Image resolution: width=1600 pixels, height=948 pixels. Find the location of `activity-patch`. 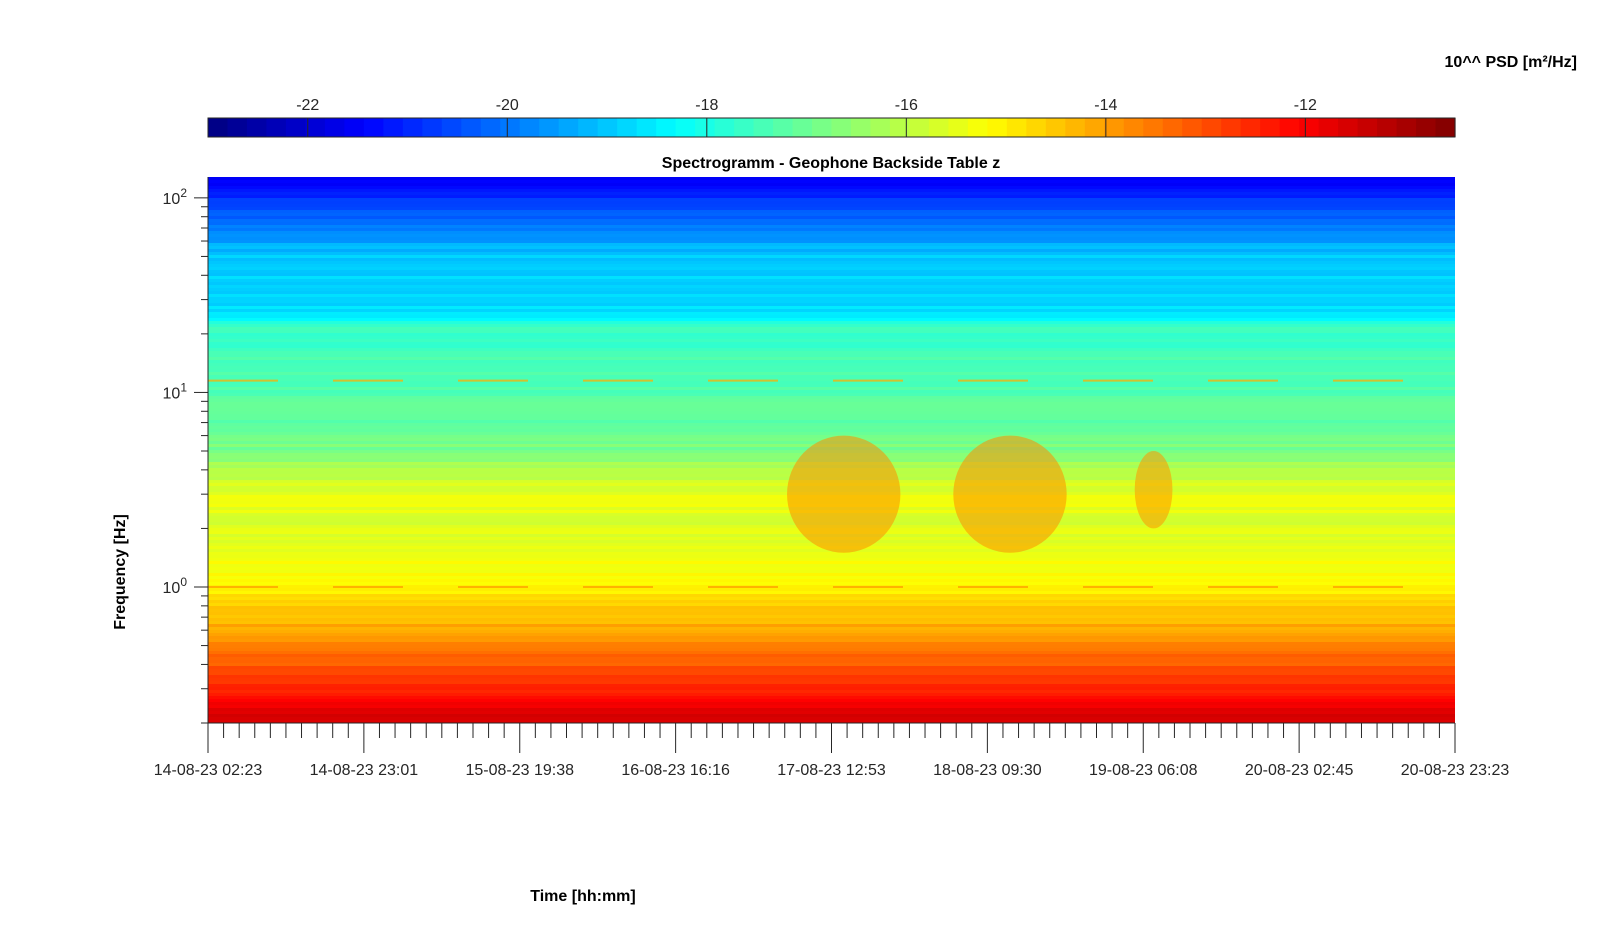

activity-patch is located at coordinates (1010, 494).